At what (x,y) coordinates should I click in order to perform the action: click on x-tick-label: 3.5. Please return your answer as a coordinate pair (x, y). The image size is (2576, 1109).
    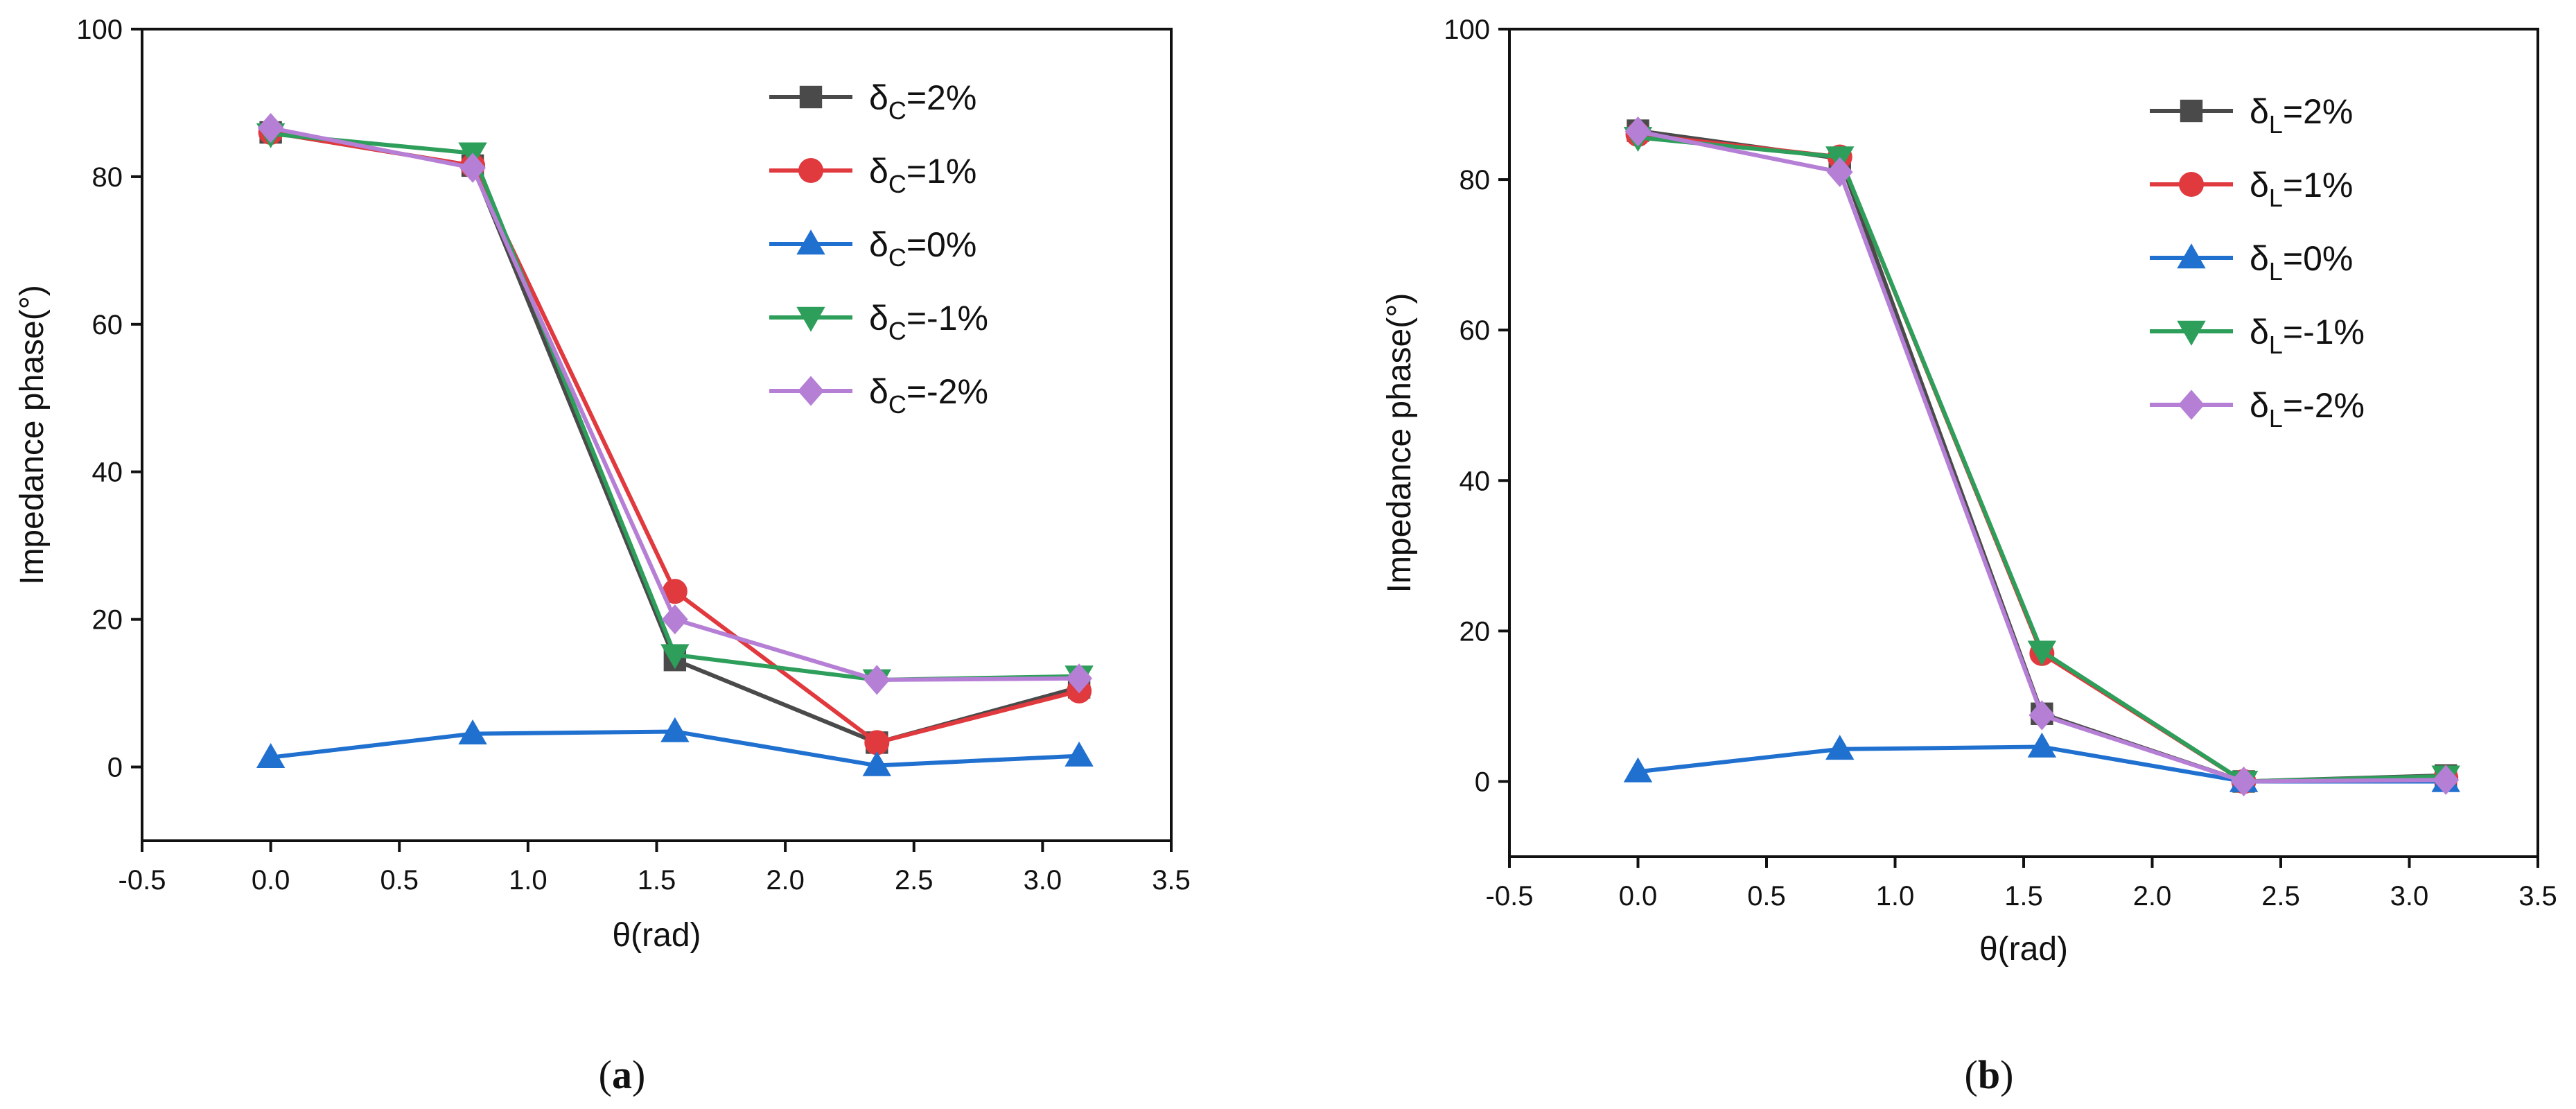
    Looking at the image, I should click on (1171, 881).